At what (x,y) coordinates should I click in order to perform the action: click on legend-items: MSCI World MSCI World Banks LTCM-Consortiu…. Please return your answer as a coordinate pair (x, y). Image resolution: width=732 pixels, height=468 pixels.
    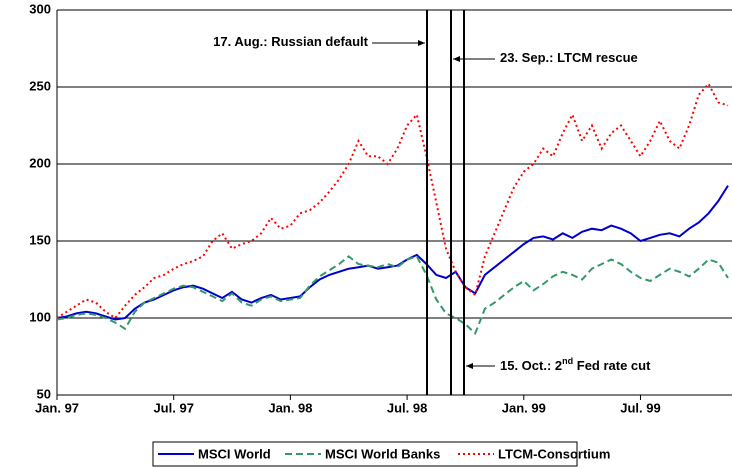
    Looking at the image, I should click on (384, 453).